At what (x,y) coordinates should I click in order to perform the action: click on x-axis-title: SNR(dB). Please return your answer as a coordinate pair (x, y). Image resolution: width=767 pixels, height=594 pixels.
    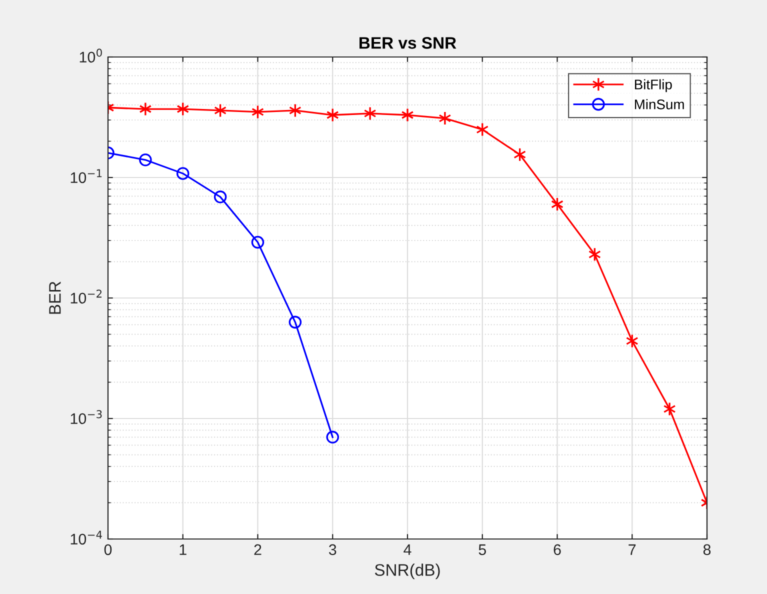
    Looking at the image, I should click on (407, 572).